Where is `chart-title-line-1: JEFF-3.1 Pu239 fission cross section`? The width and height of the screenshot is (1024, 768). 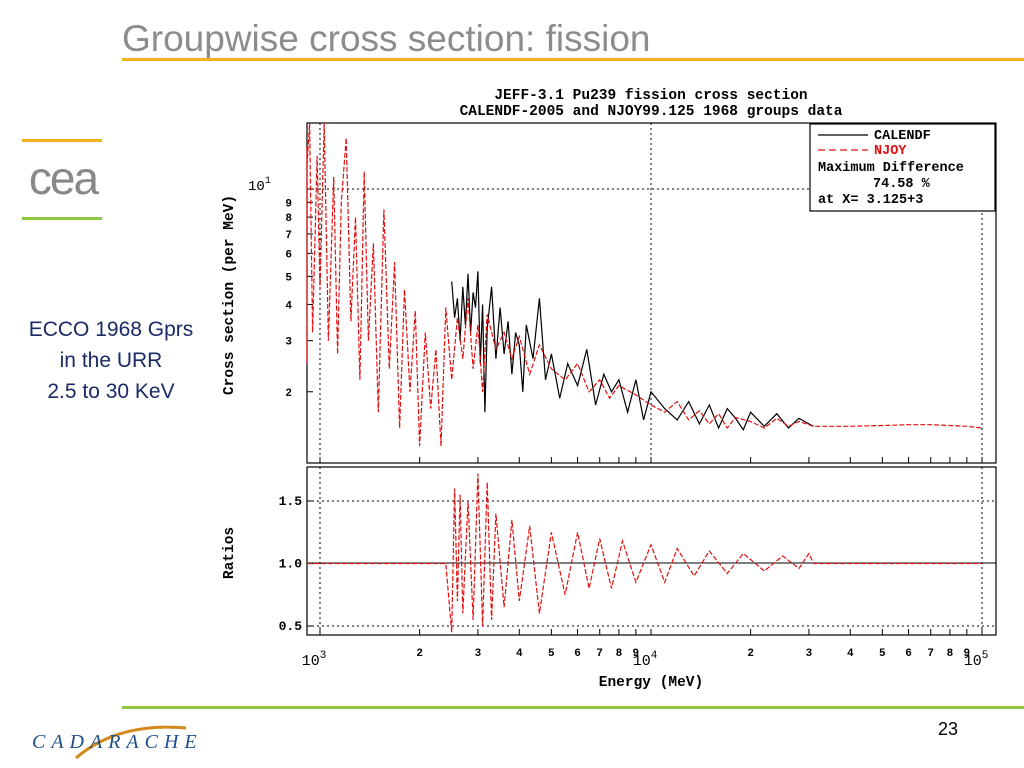 chart-title-line-1: JEFF-3.1 Pu239 fission cross section is located at coordinates (650, 96).